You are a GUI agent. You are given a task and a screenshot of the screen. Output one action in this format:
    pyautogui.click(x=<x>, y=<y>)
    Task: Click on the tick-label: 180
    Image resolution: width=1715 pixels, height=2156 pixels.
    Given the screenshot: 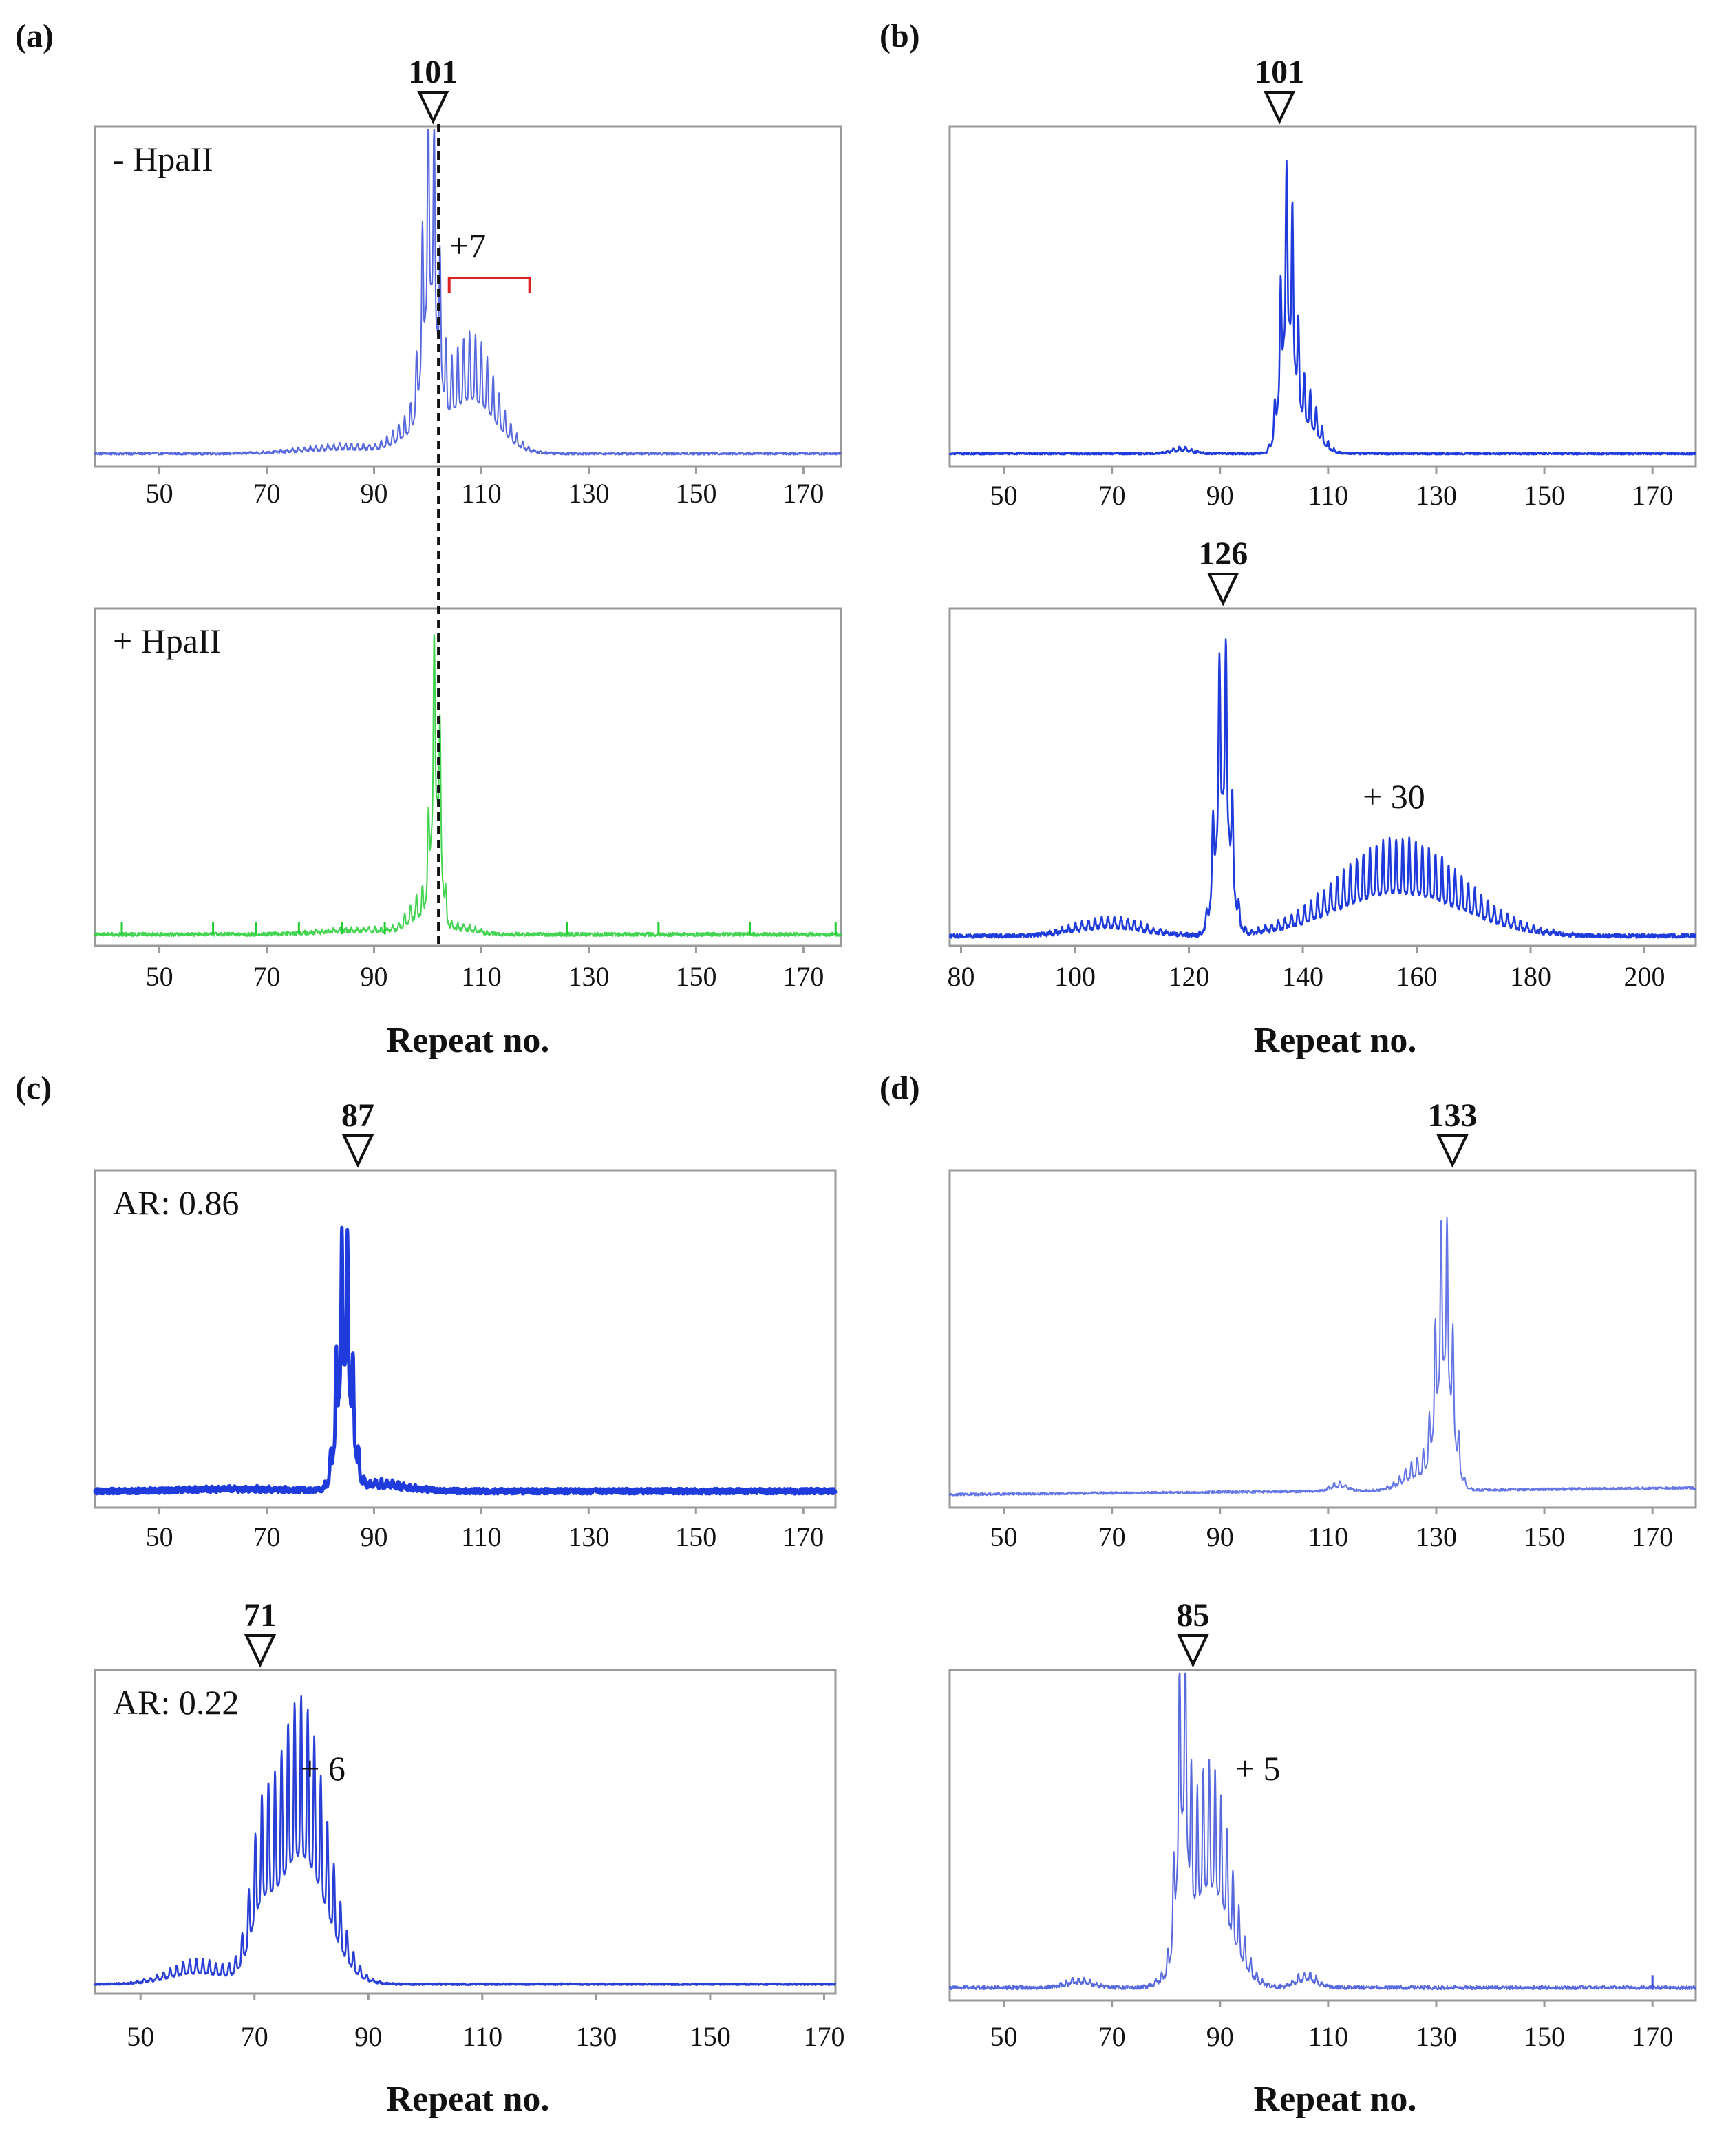 What is the action you would take?
    pyautogui.click(x=1530, y=976)
    